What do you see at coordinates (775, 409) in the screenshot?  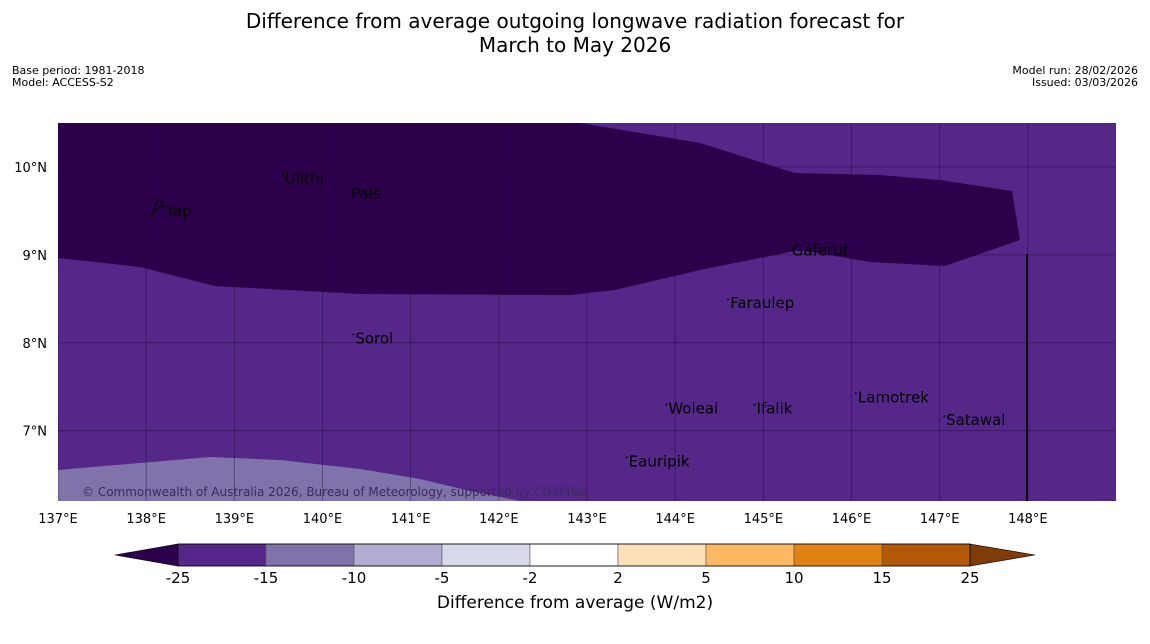 I see `place-label: Ifalik` at bounding box center [775, 409].